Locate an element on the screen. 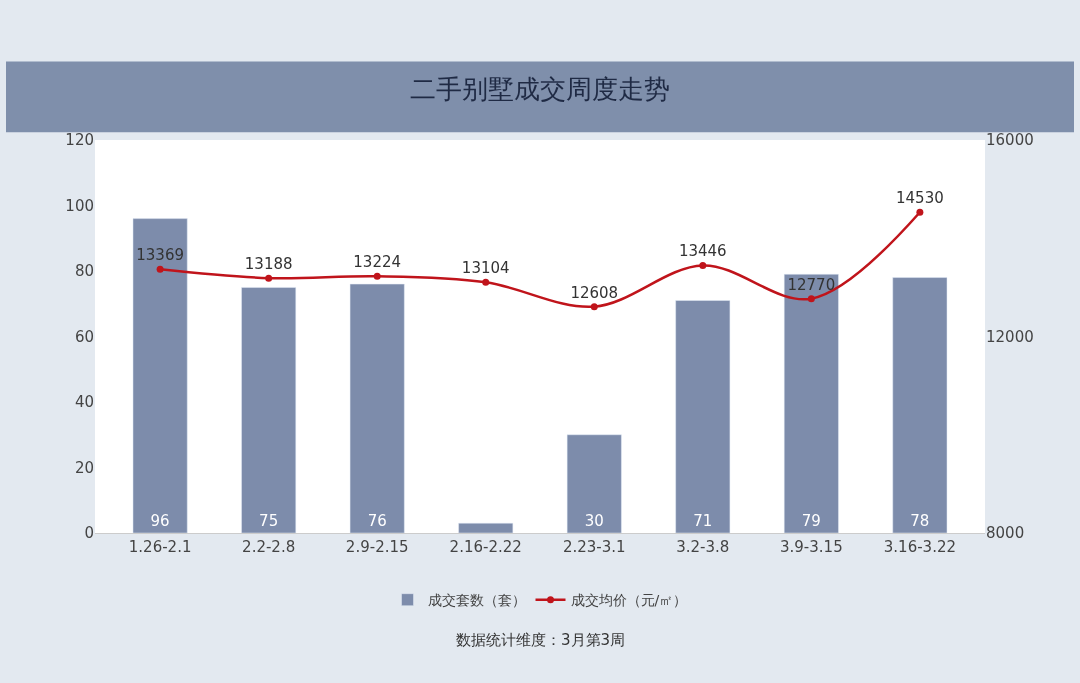 This screenshot has width=1080, height=683. legend-label: 成交套数（套） is located at coordinates (476, 600).